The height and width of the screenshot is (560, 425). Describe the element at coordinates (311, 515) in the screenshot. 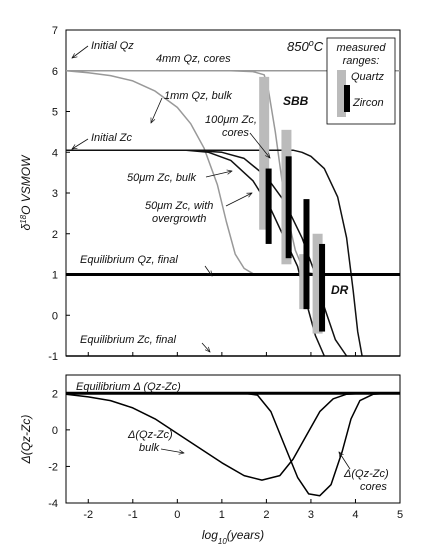

I see `x-tick-label: 3` at that location.